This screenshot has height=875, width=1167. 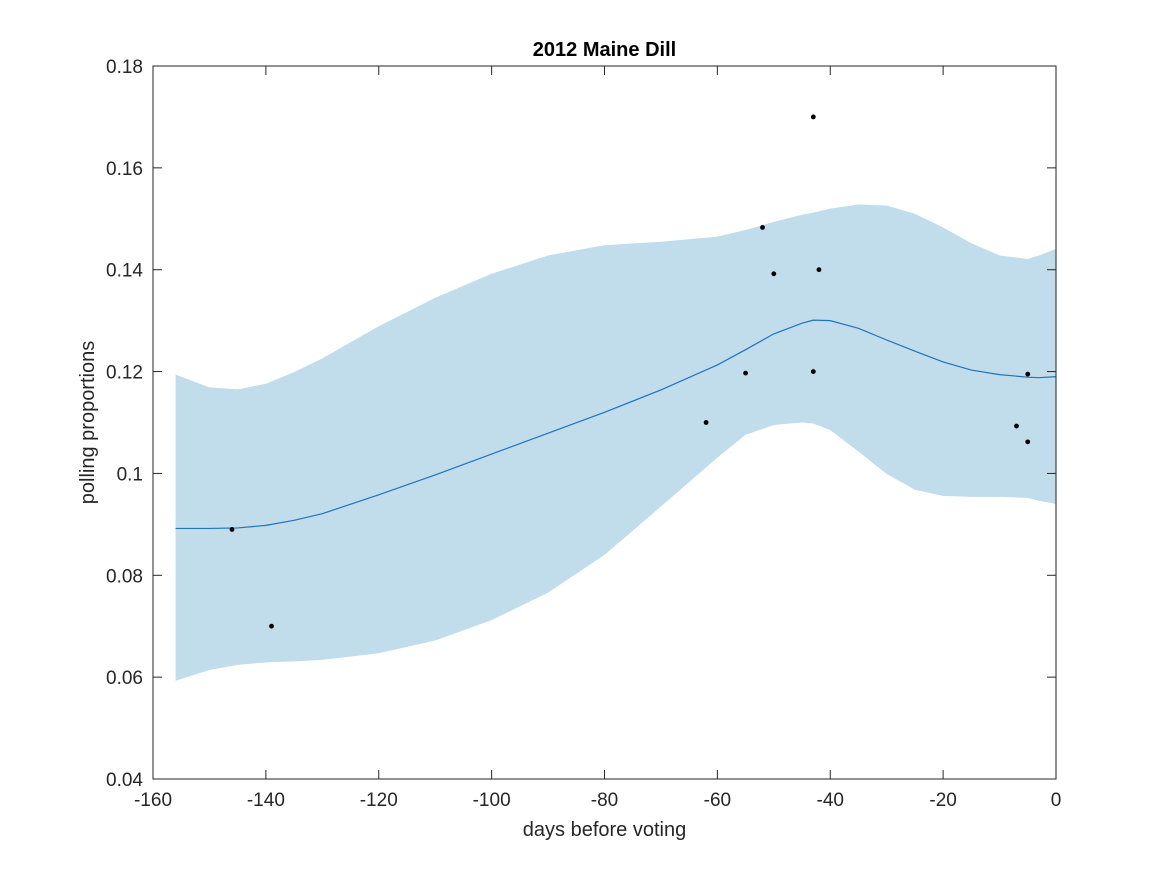 What do you see at coordinates (153, 800) in the screenshot?
I see `x-tick-label: -160` at bounding box center [153, 800].